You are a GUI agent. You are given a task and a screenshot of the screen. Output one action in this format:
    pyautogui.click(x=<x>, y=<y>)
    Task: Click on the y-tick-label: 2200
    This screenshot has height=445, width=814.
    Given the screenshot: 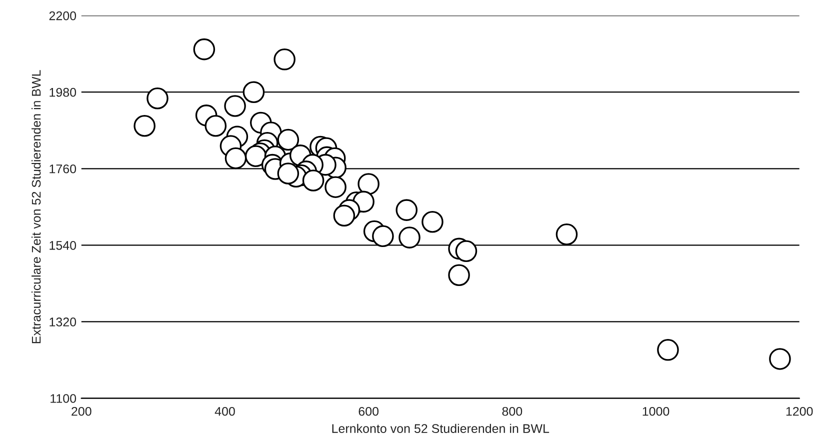 What is the action you would take?
    pyautogui.click(x=62, y=15)
    